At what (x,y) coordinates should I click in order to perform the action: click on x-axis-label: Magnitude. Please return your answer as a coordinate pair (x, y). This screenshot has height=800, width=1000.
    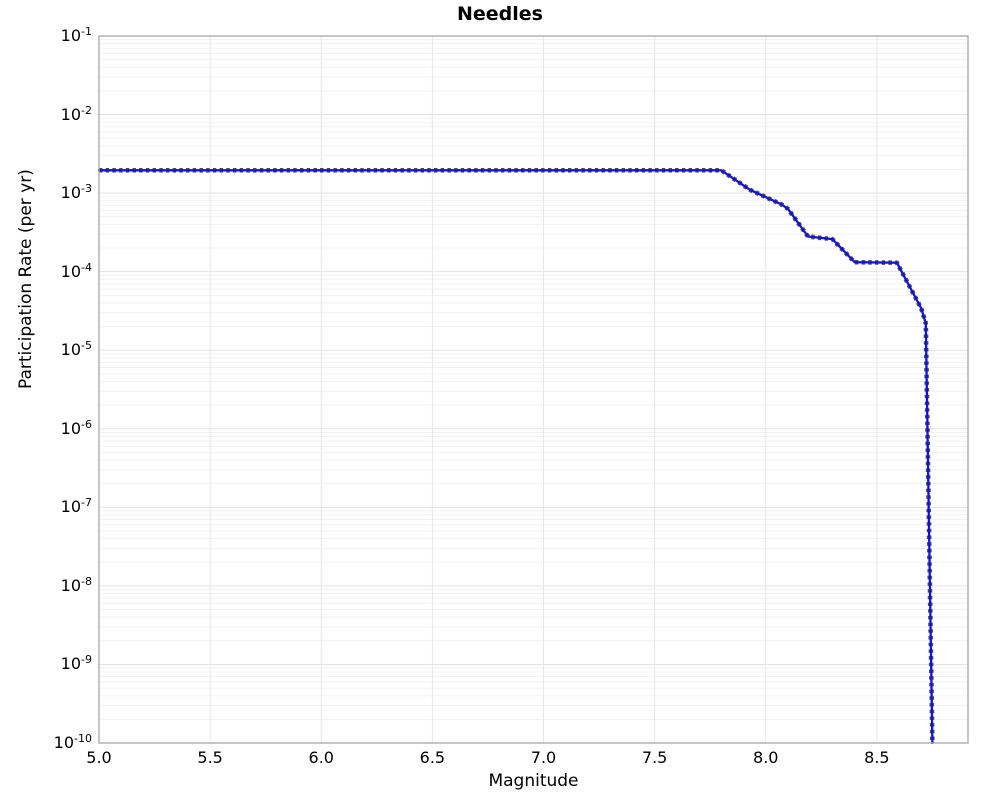
    Looking at the image, I should click on (533, 781).